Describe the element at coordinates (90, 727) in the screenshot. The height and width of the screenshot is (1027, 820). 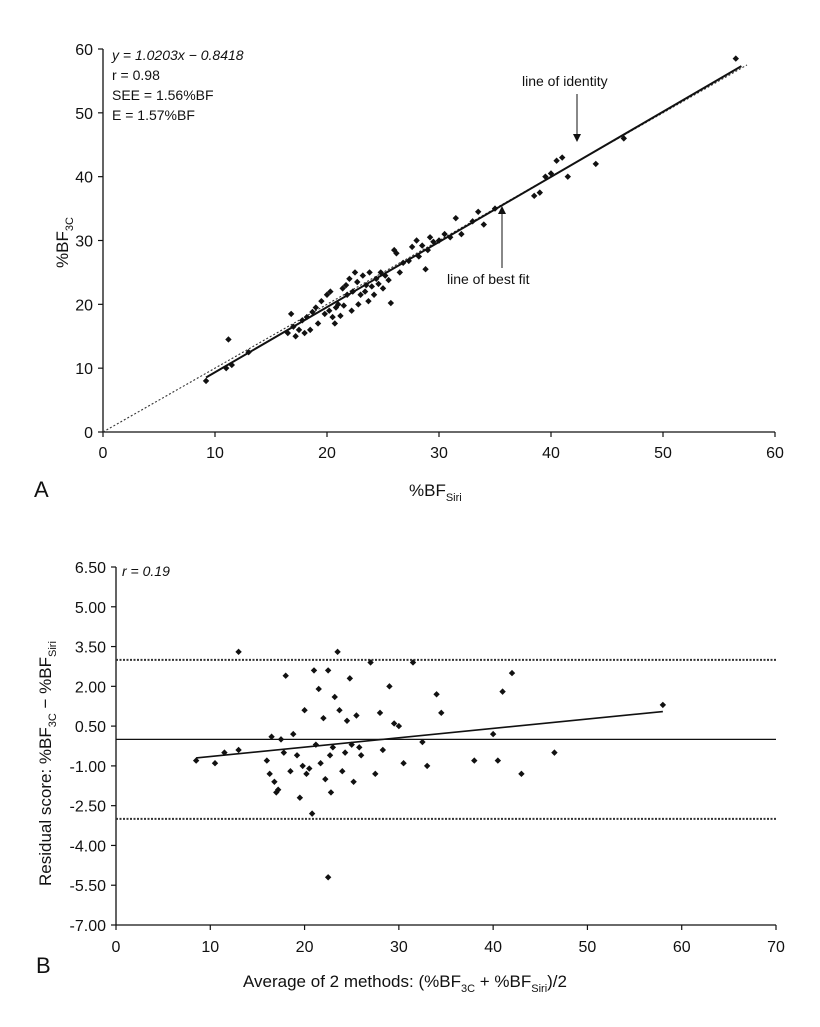
I see `y-tick-label: 0.50` at that location.